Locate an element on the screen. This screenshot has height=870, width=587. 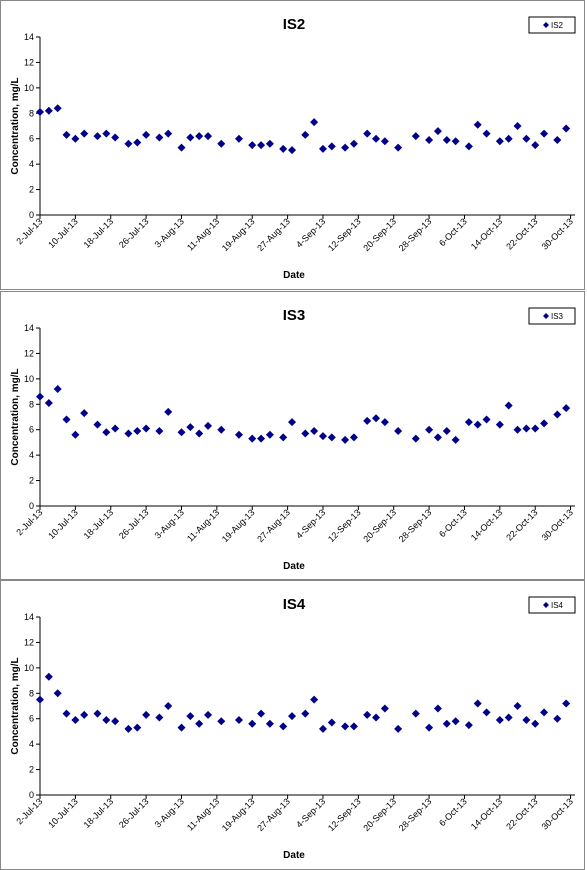
x-tick-label: 11-Aug-13 is located at coordinates (203, 234).